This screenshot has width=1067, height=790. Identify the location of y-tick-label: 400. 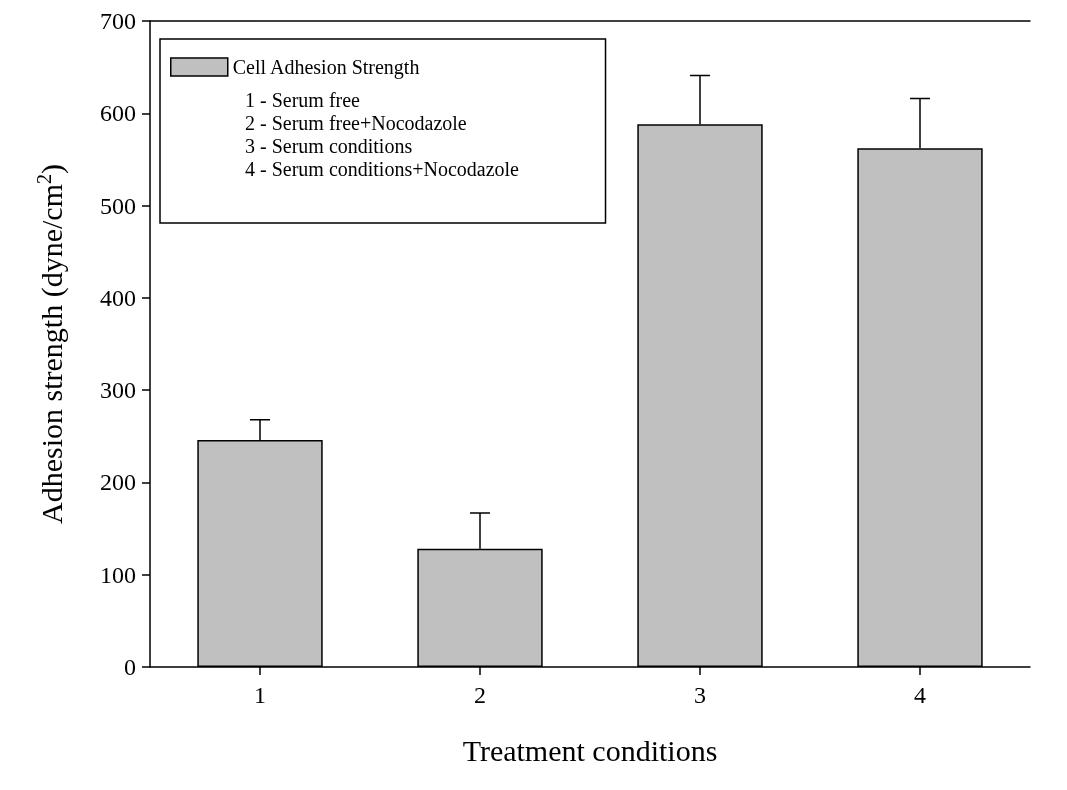
(118, 297).